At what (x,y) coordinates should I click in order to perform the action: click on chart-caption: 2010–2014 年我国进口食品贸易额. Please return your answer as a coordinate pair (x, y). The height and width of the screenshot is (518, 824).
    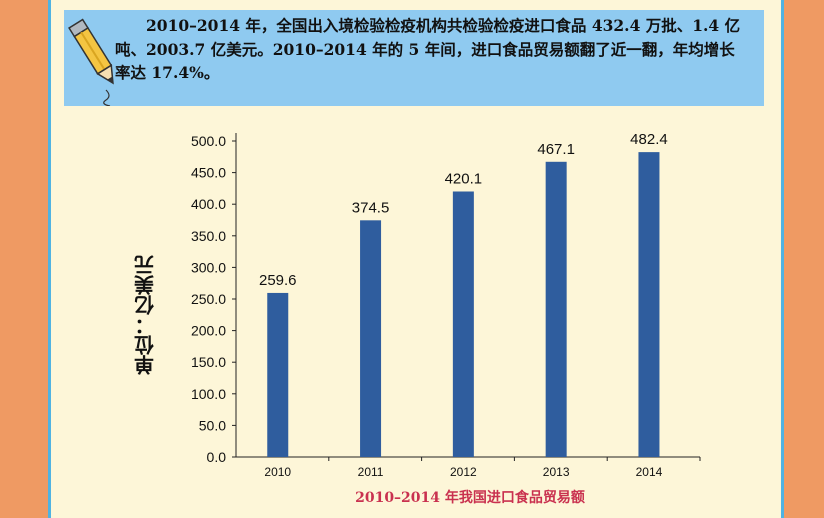
    Looking at the image, I should click on (470, 498).